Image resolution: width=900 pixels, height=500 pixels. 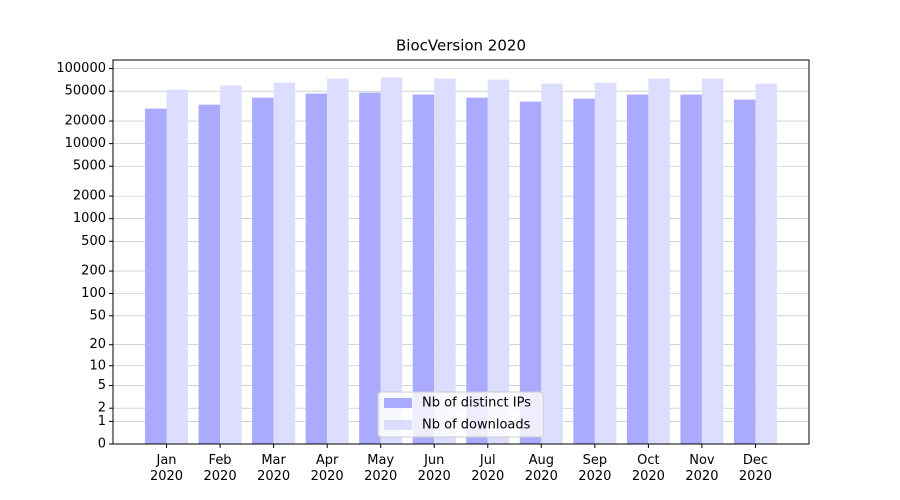 What do you see at coordinates (97, 365) in the screenshot?
I see `y-tick-label: 10` at bounding box center [97, 365].